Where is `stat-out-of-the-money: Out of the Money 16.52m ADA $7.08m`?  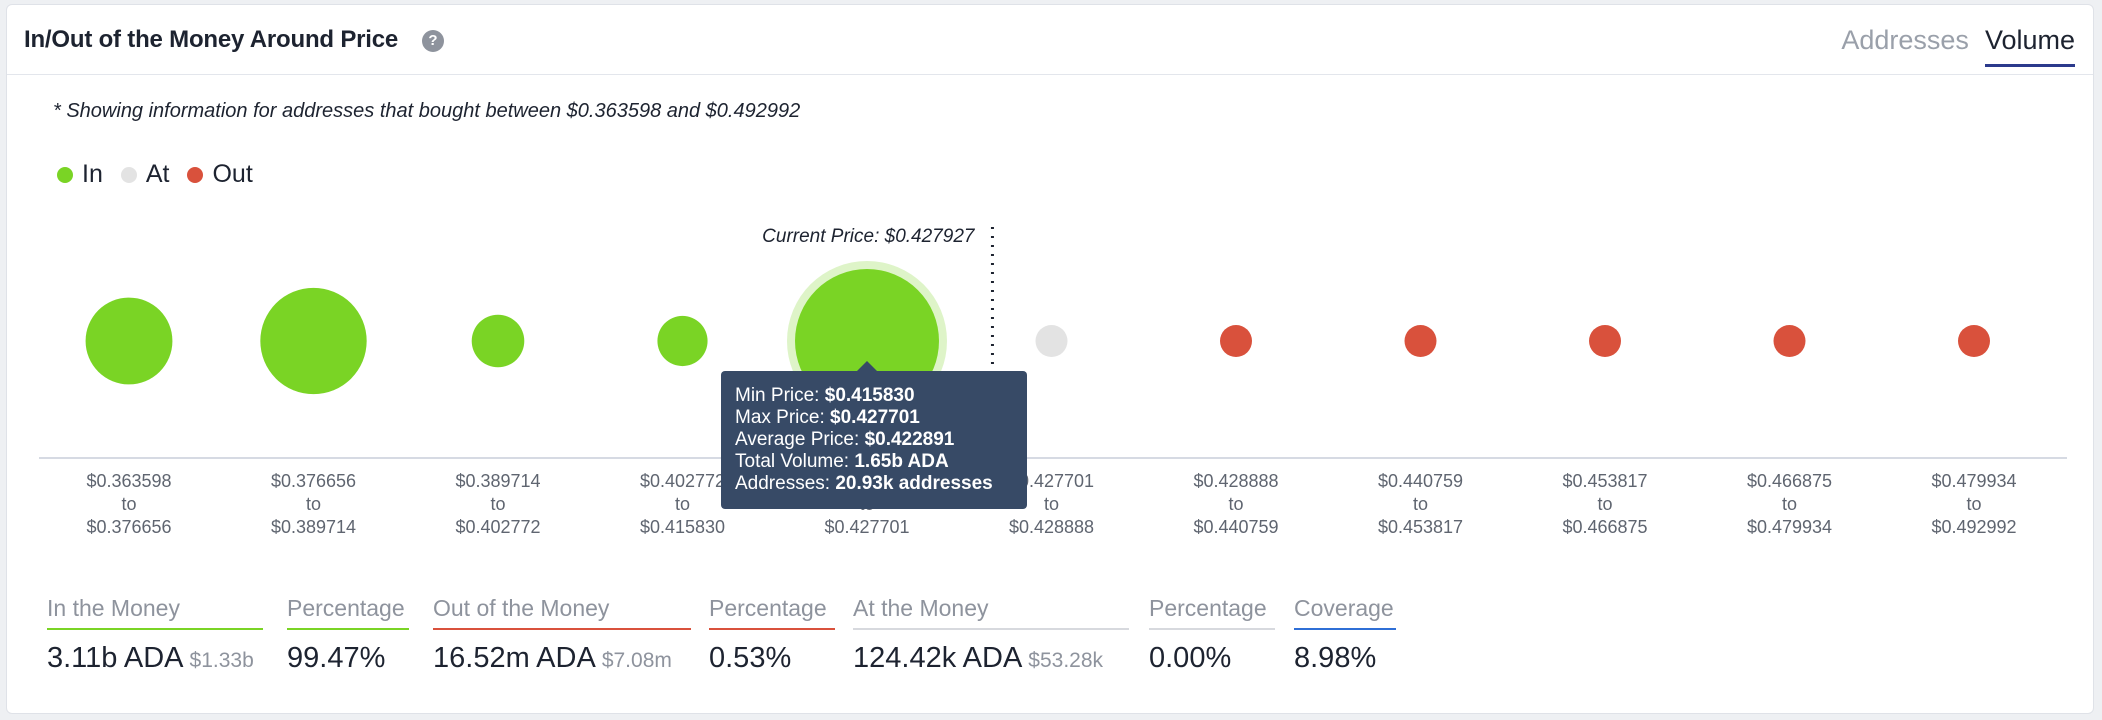
stat-out-of-the-money: Out of the Money 16.52m ADA $7.08m is located at coordinates (562, 635).